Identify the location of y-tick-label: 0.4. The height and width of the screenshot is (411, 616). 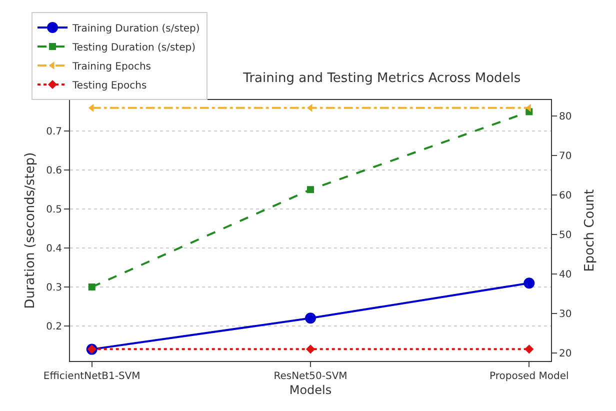
(54, 249).